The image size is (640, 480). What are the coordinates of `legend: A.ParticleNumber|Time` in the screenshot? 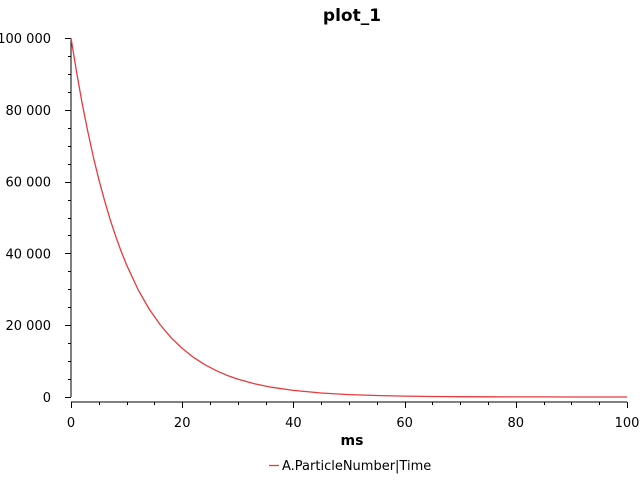 It's located at (350, 466).